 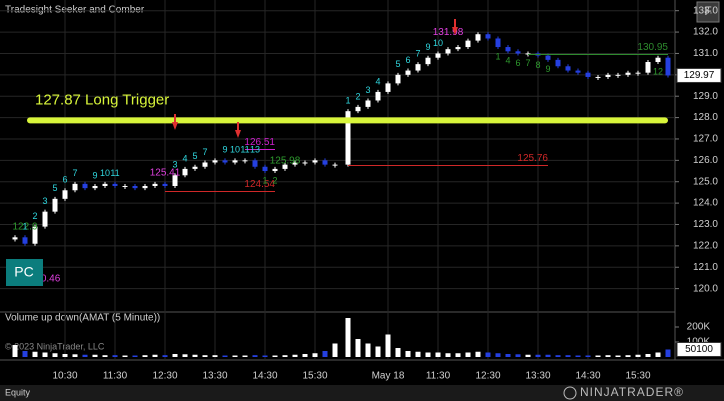 What do you see at coordinates (699, 349) in the screenshot?
I see `last-volume-box` at bounding box center [699, 349].